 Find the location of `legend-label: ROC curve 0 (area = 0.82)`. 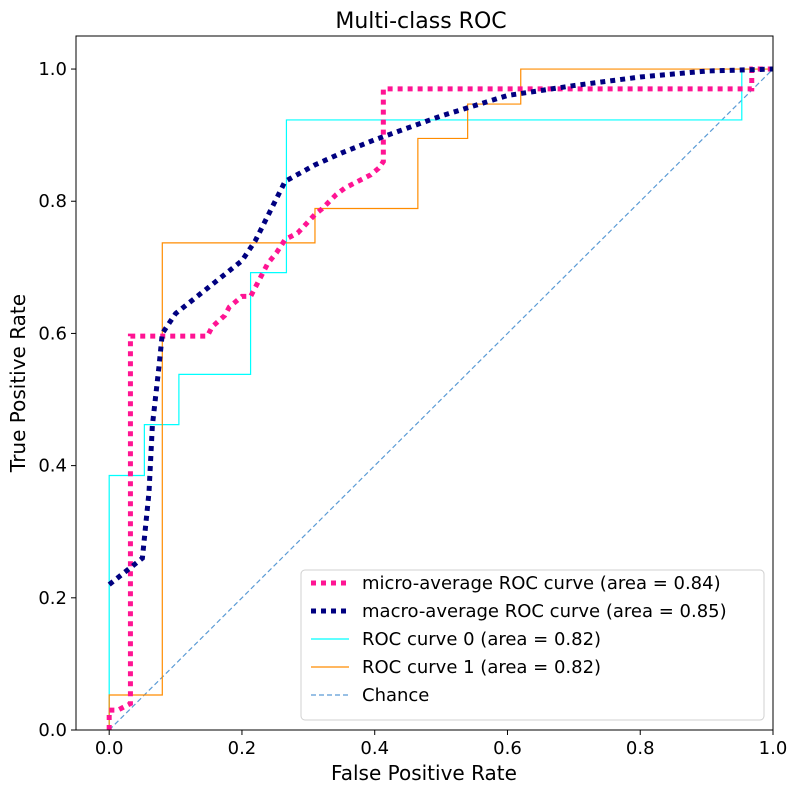

legend-label: ROC curve 0 (area = 0.82) is located at coordinates (481, 639).